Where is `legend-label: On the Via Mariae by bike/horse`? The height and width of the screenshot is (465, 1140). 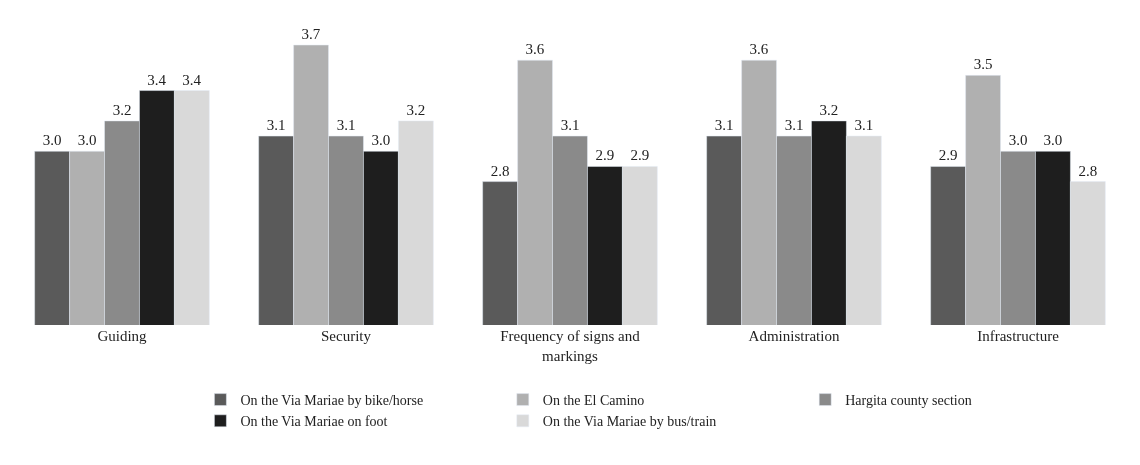 legend-label: On the Via Mariae by bike/horse is located at coordinates (332, 401).